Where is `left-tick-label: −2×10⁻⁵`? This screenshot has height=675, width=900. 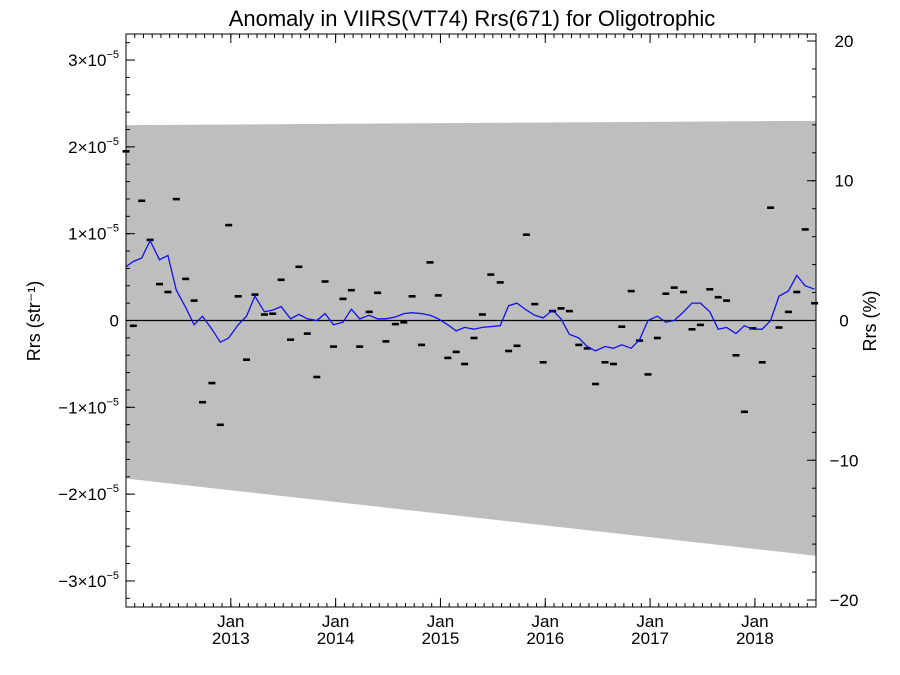 left-tick-label: −2×10⁻⁵ is located at coordinates (88, 493).